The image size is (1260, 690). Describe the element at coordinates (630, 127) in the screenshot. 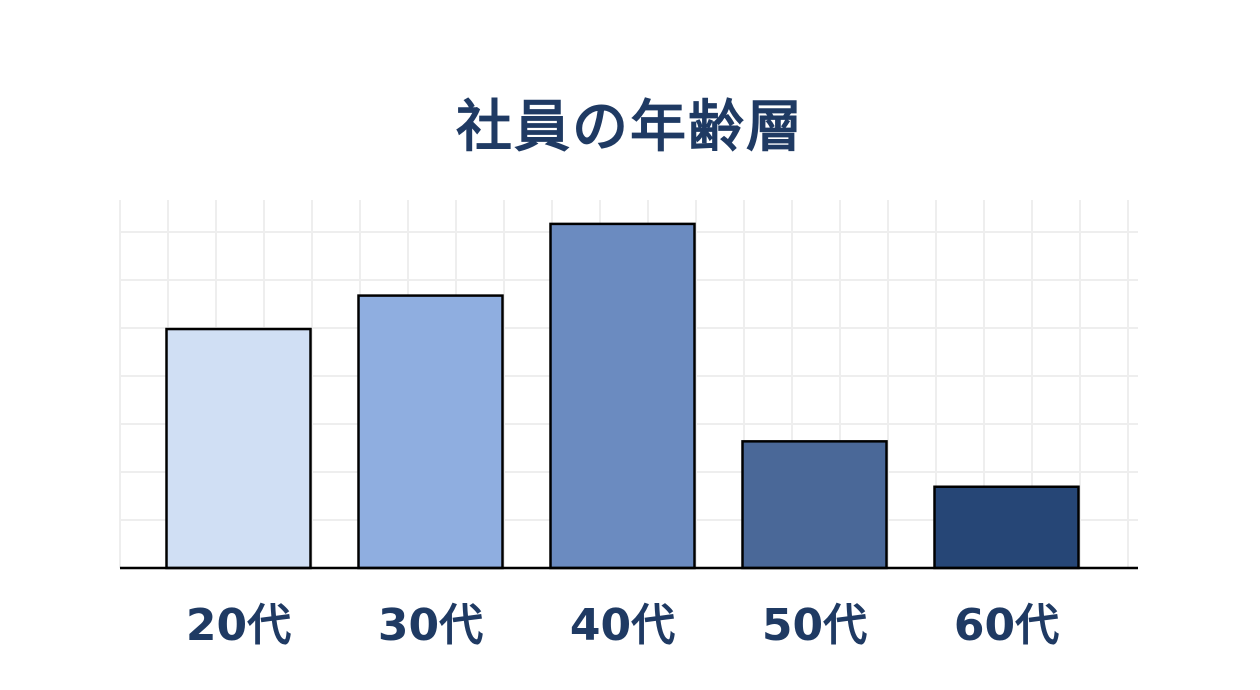

I see `chart-title: 社員の年齢層` at that location.